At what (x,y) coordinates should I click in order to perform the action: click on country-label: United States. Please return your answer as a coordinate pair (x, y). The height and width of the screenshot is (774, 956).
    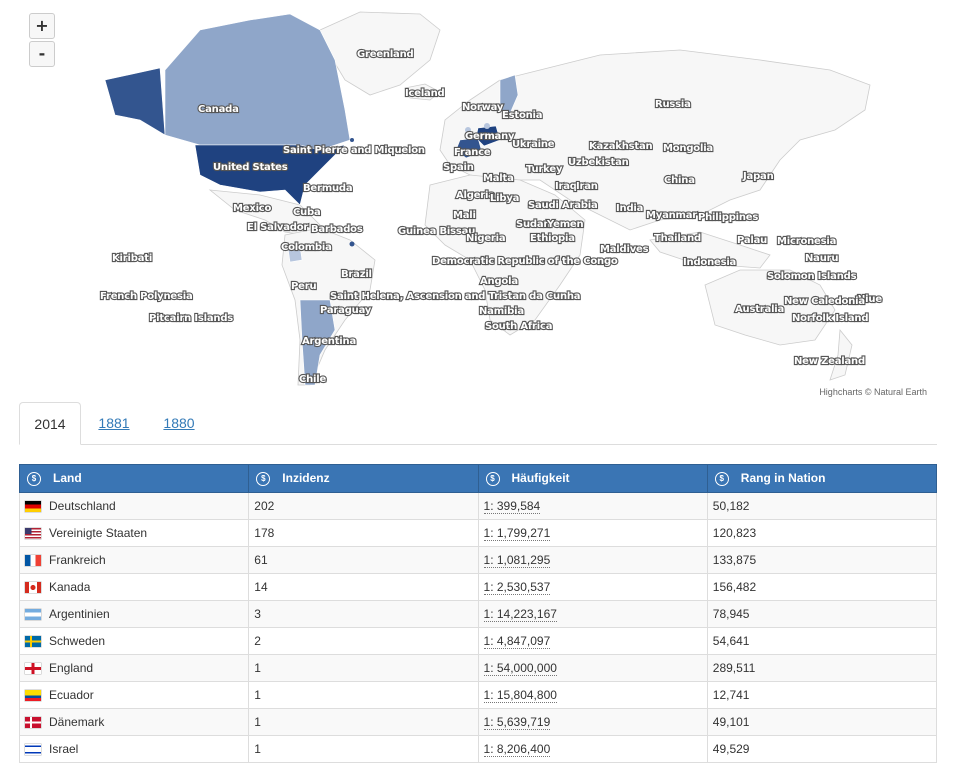
    Looking at the image, I should click on (250, 167).